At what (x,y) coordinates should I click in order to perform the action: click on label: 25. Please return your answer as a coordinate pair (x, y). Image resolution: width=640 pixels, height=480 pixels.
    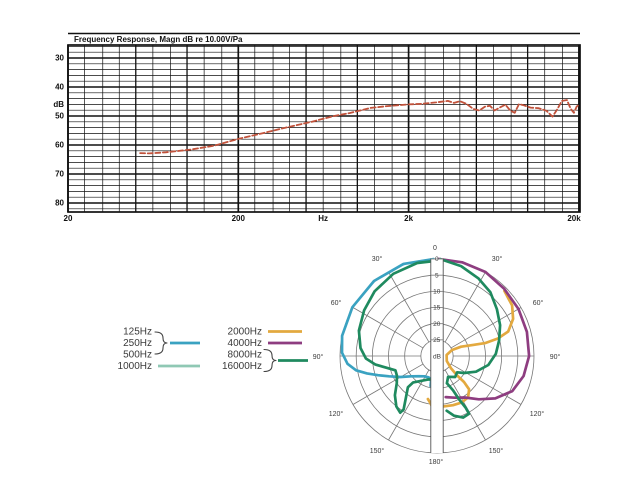
    Looking at the image, I should click on (437, 340).